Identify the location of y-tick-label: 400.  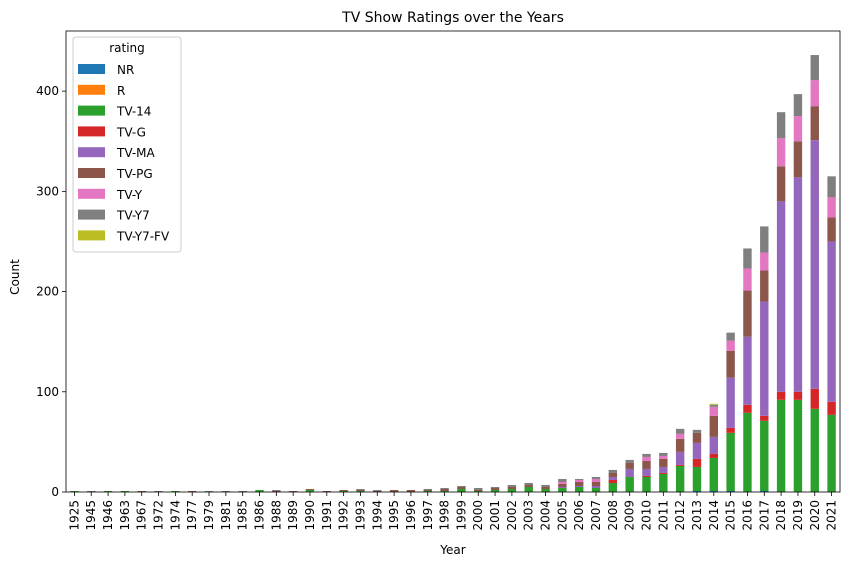
(47, 91).